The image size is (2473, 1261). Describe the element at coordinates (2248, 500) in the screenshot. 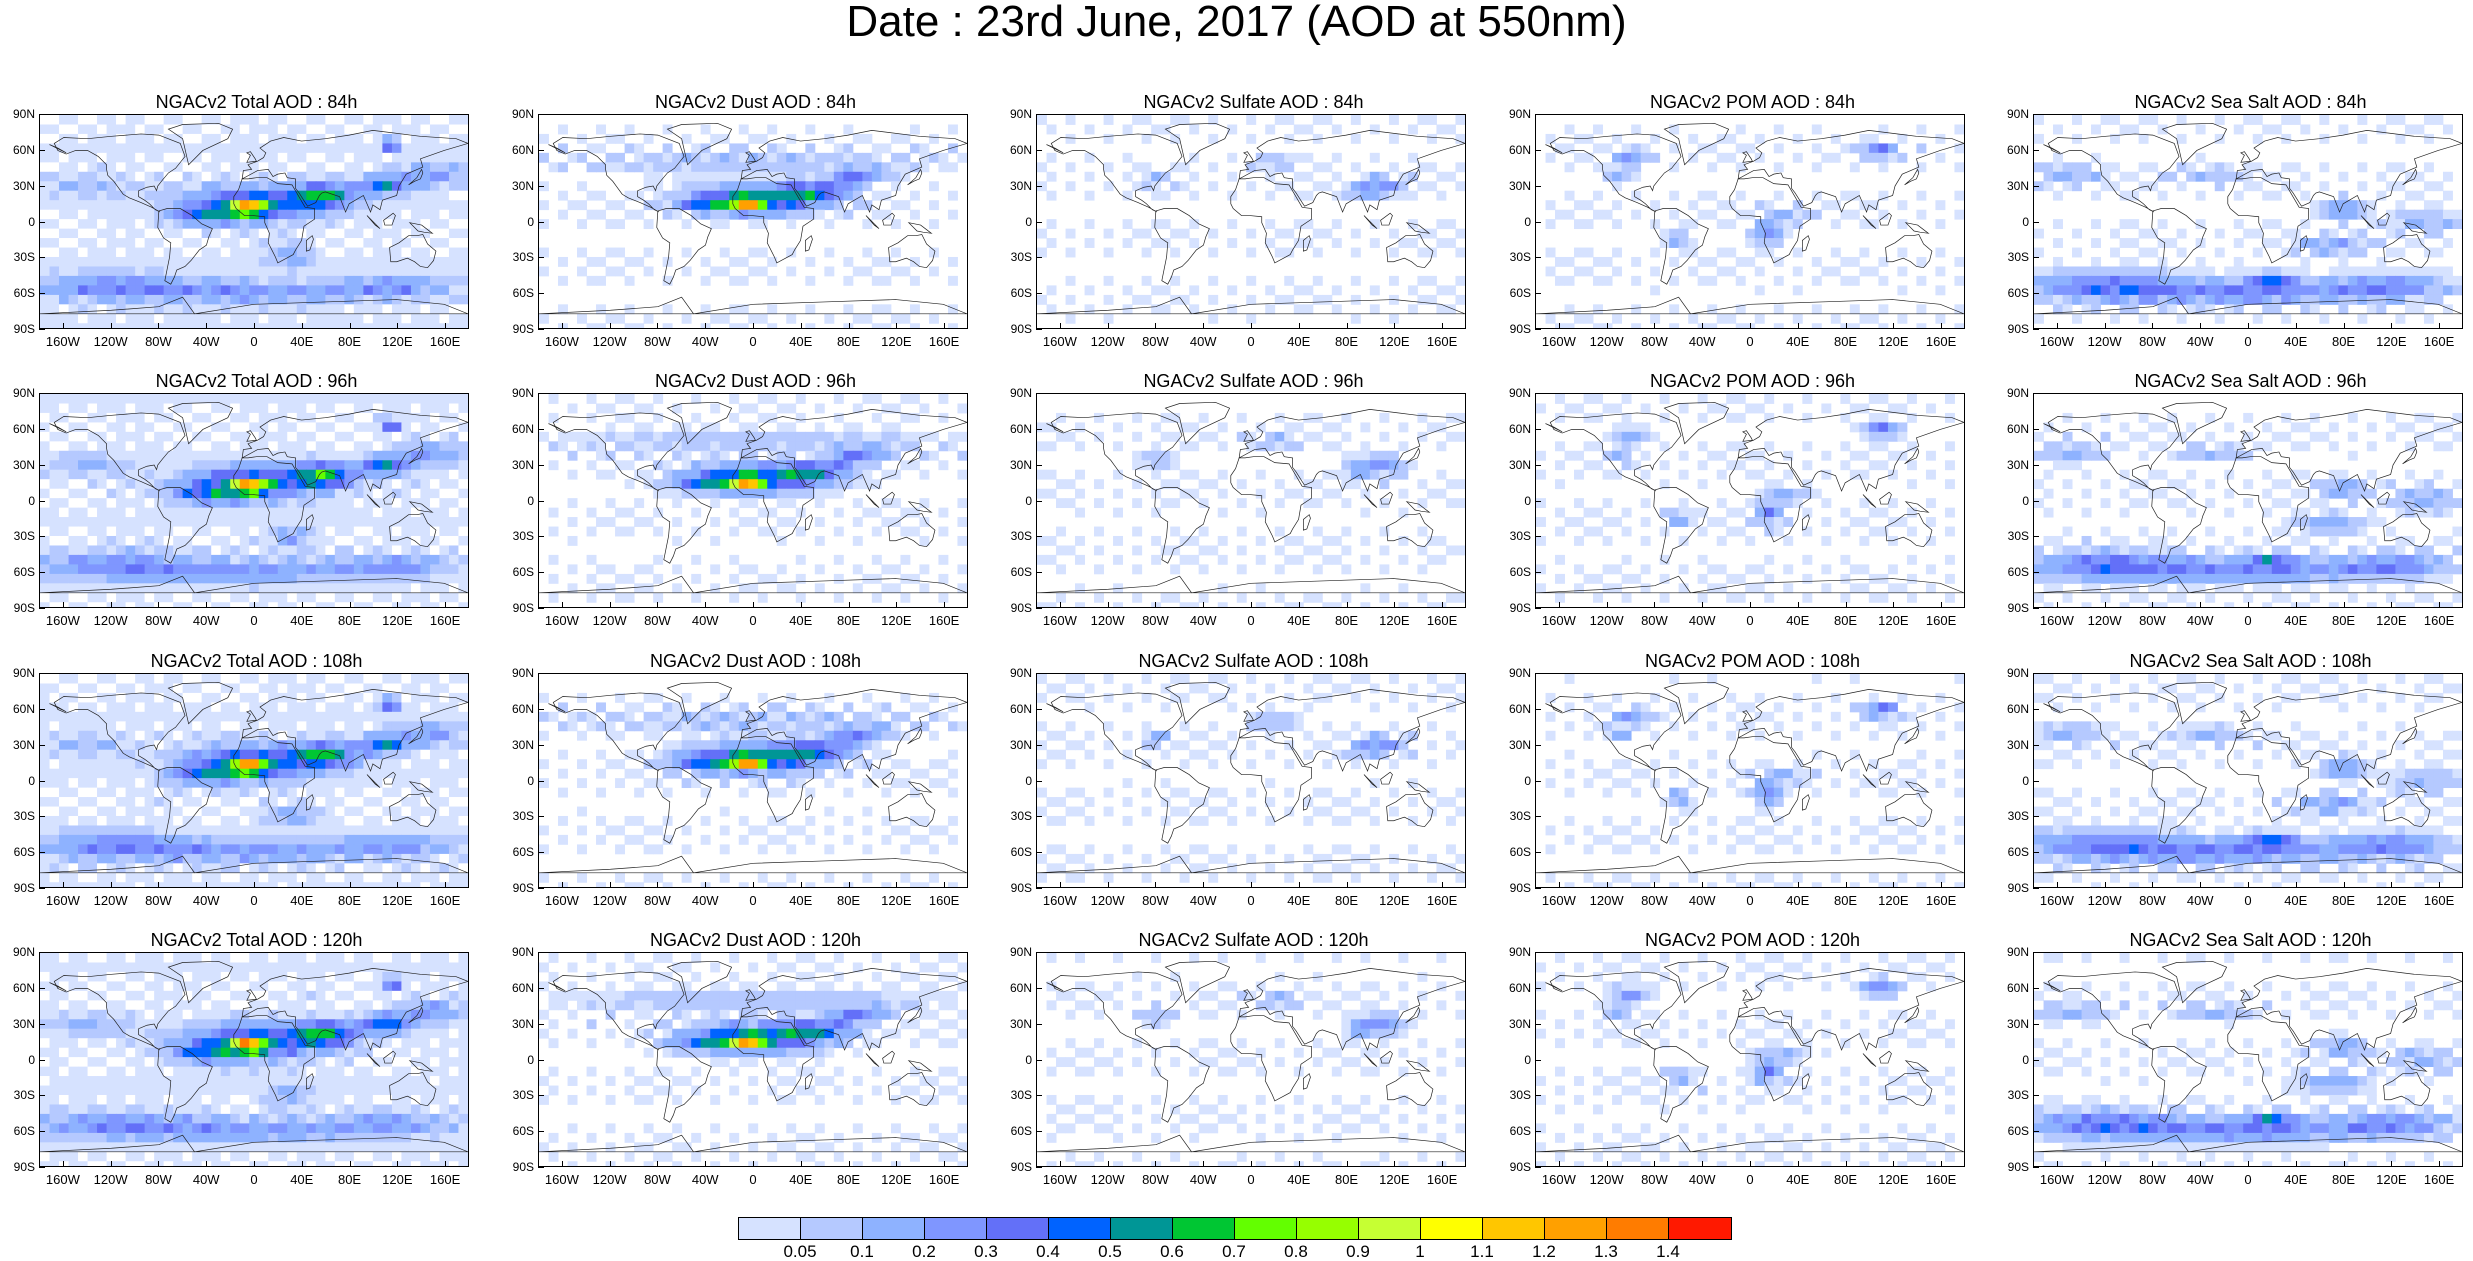

I see `map-area` at that location.